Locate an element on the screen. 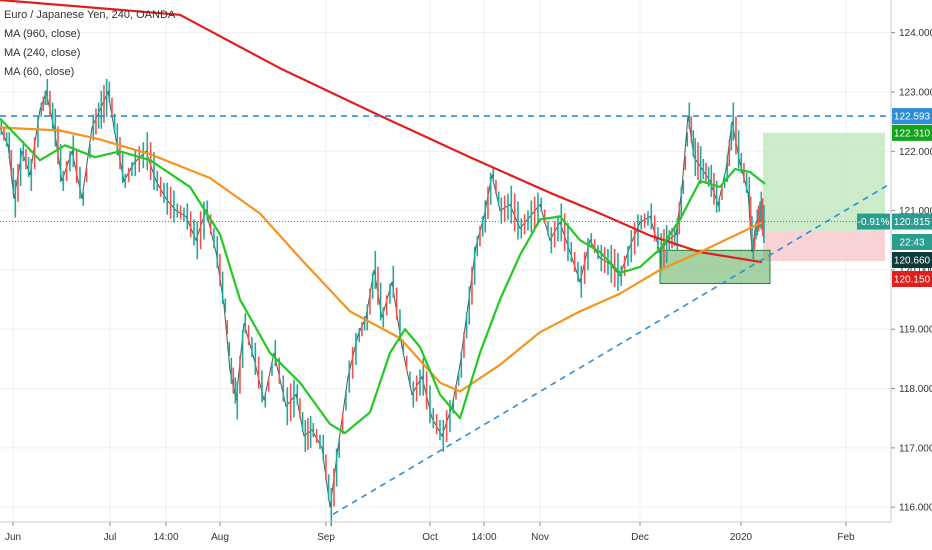 The width and height of the screenshot is (932, 550). y-tick-label: 123.000 is located at coordinates (915, 92).